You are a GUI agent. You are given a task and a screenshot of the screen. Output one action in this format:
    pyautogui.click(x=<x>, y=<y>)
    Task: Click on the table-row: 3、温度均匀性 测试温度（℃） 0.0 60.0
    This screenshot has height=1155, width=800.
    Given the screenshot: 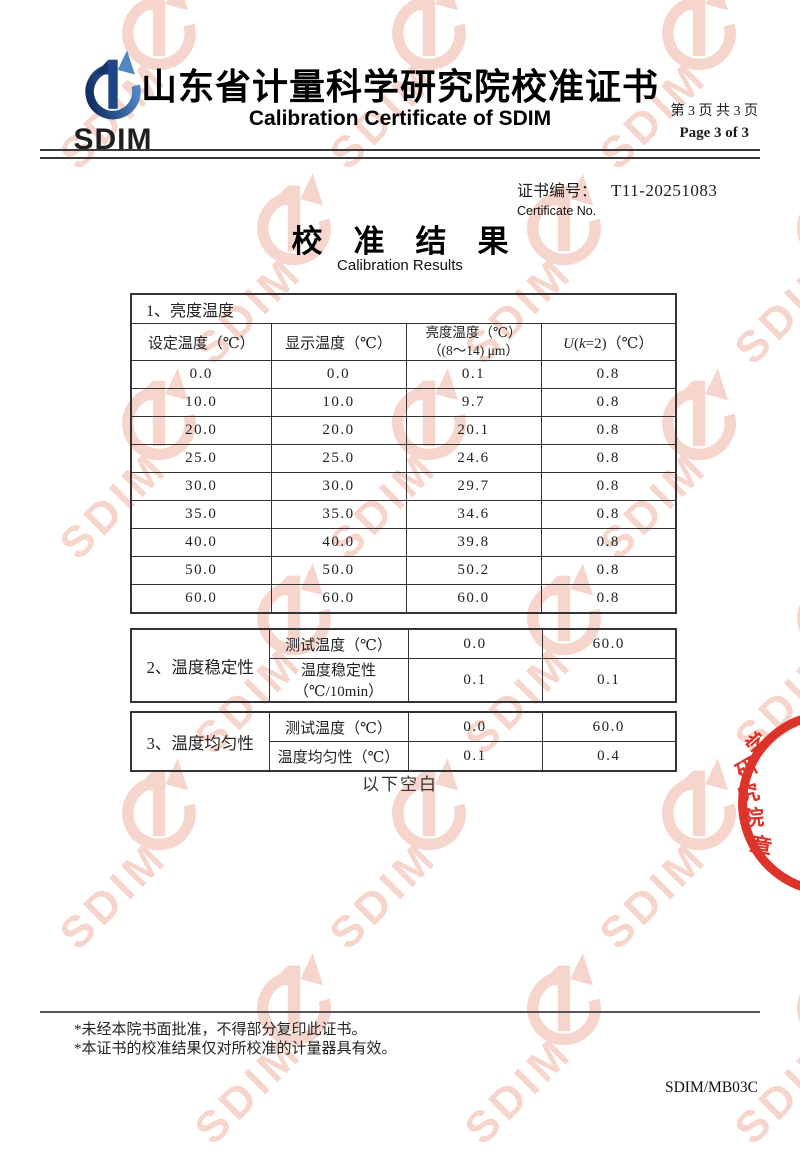 What is the action you would take?
    pyautogui.click(x=403, y=741)
    